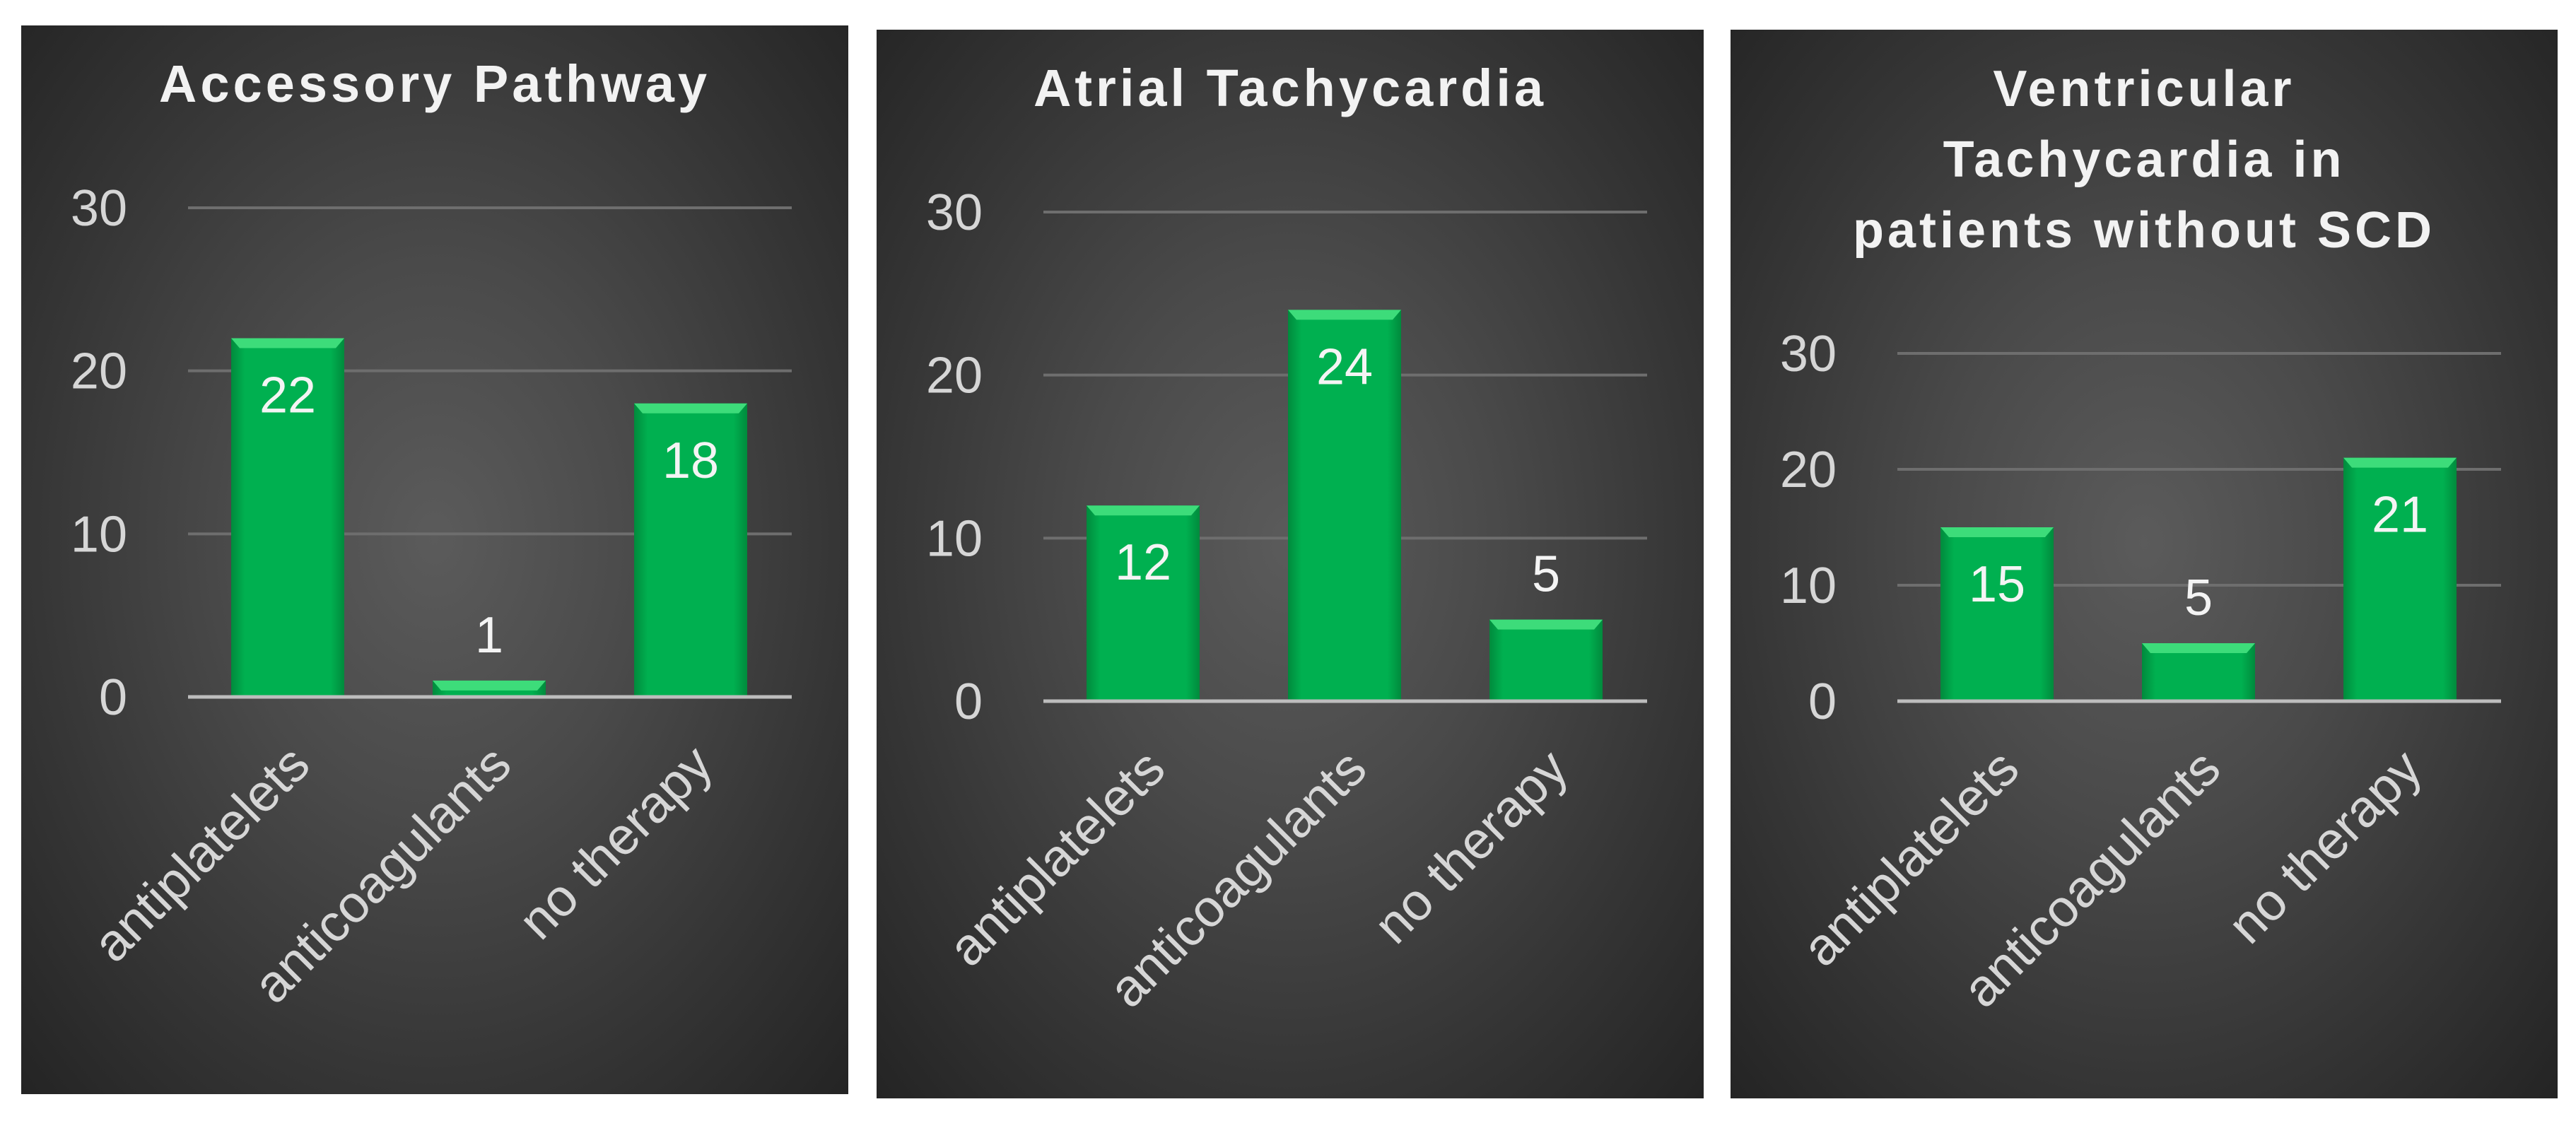 The height and width of the screenshot is (1121, 2576). What do you see at coordinates (1997, 584) in the screenshot?
I see `data-label: 15` at bounding box center [1997, 584].